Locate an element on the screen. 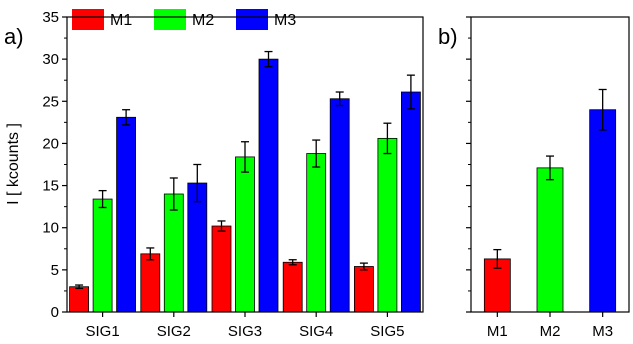 The image size is (633, 344). panel-b-bars is located at coordinates (550, 211).